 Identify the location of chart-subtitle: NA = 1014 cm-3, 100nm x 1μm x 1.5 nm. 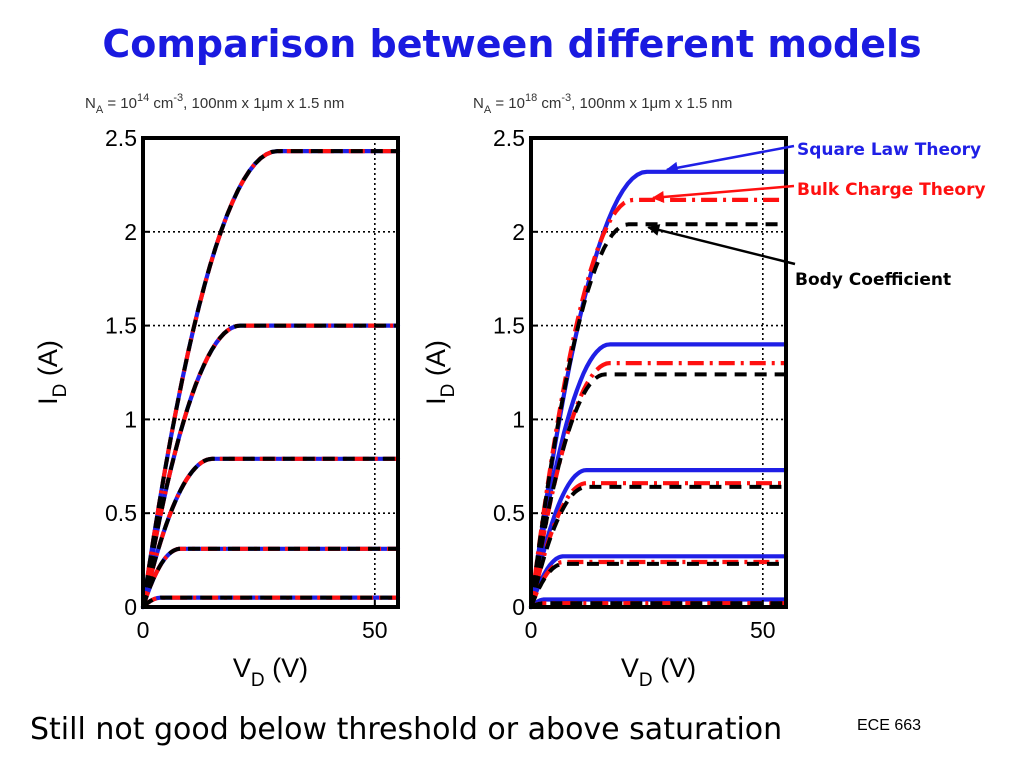
(214, 104).